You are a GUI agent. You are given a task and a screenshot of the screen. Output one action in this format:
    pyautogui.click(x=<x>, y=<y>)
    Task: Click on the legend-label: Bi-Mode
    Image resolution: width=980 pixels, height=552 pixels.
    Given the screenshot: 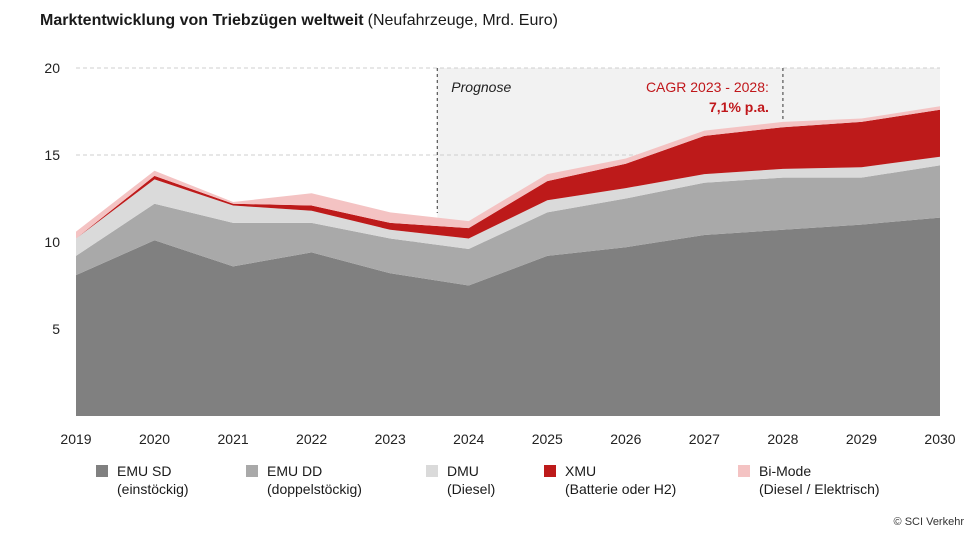 What is the action you would take?
    pyautogui.click(x=785, y=471)
    